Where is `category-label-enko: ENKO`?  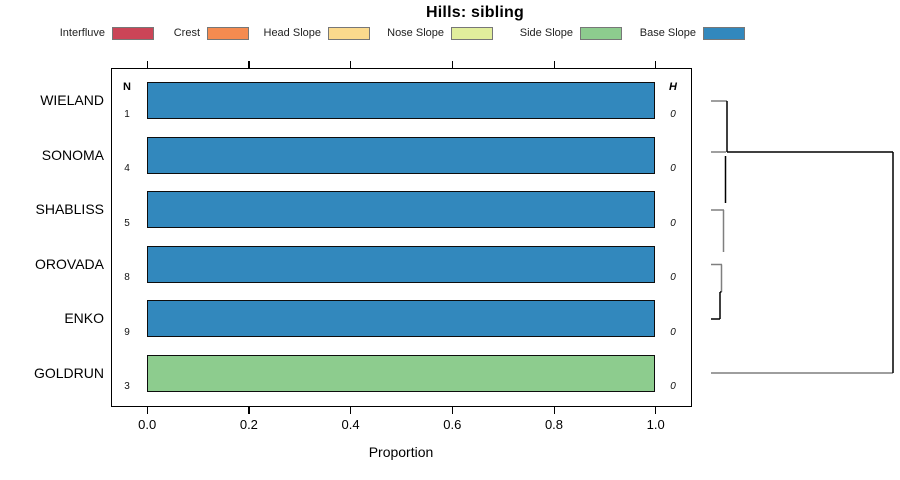
category-label-enko: ENKO is located at coordinates (84, 318).